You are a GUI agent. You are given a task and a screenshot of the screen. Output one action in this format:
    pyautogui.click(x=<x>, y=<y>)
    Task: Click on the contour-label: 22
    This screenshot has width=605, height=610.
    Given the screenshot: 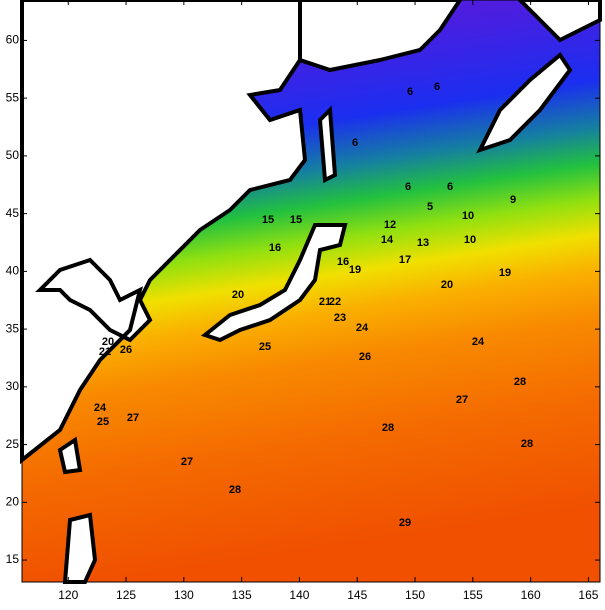 What is the action you would take?
    pyautogui.click(x=335, y=302)
    